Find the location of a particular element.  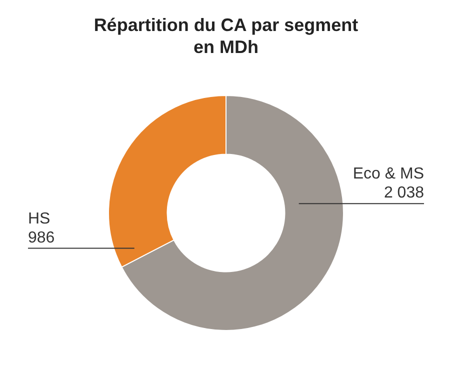

data-label: 2 038 is located at coordinates (404, 193).